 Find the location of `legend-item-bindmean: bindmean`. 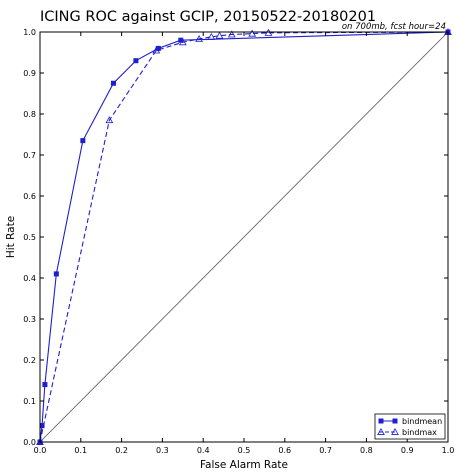

legend-item-bindmean: bindmean is located at coordinates (410, 421).